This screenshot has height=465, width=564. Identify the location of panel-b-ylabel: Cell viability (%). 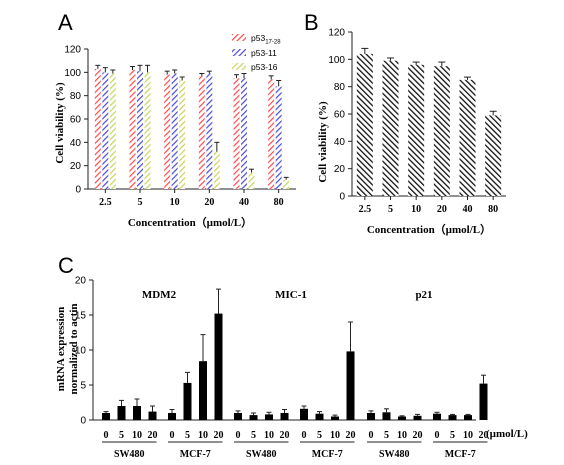
(323, 142).